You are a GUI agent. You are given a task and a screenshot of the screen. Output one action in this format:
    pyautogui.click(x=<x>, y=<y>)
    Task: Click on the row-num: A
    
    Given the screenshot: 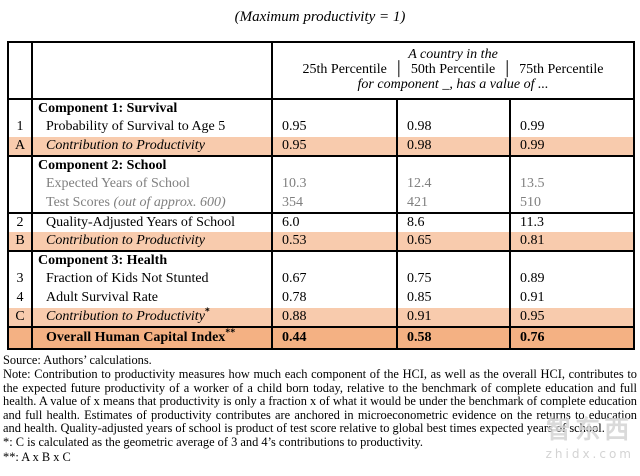 What is the action you would take?
    pyautogui.click(x=20, y=147)
    